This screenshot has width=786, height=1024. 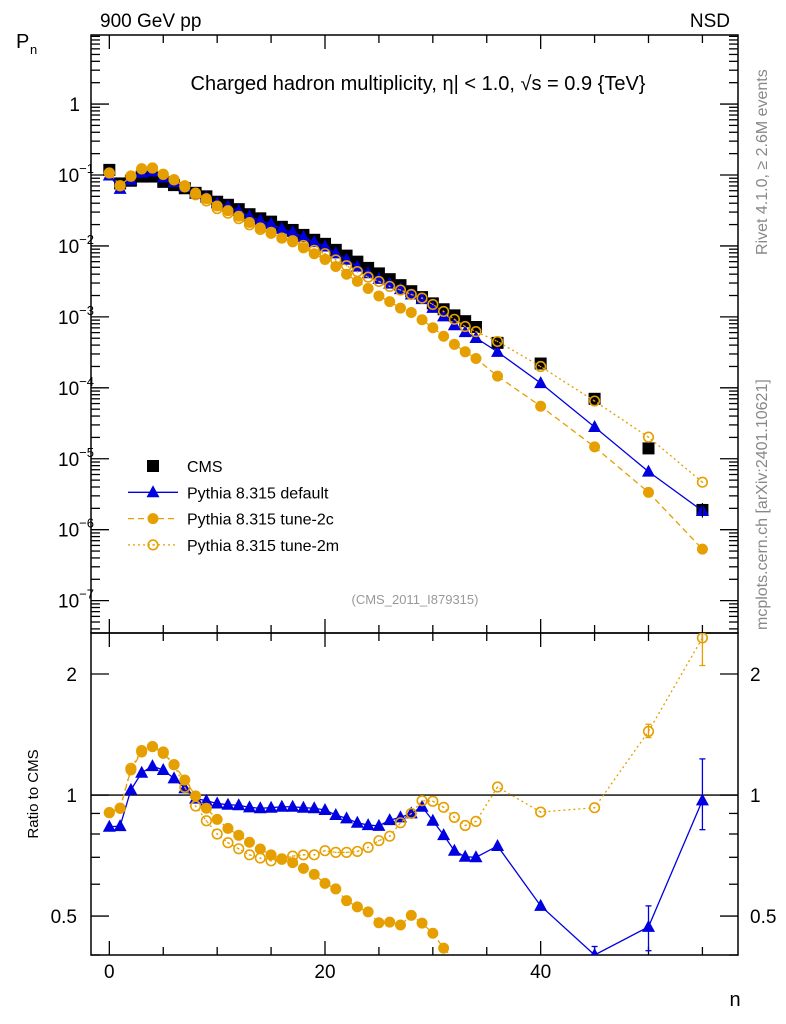 What do you see at coordinates (76, 387) in the screenshot?
I see `y-tick-label: 10⁻⁴` at bounding box center [76, 387].